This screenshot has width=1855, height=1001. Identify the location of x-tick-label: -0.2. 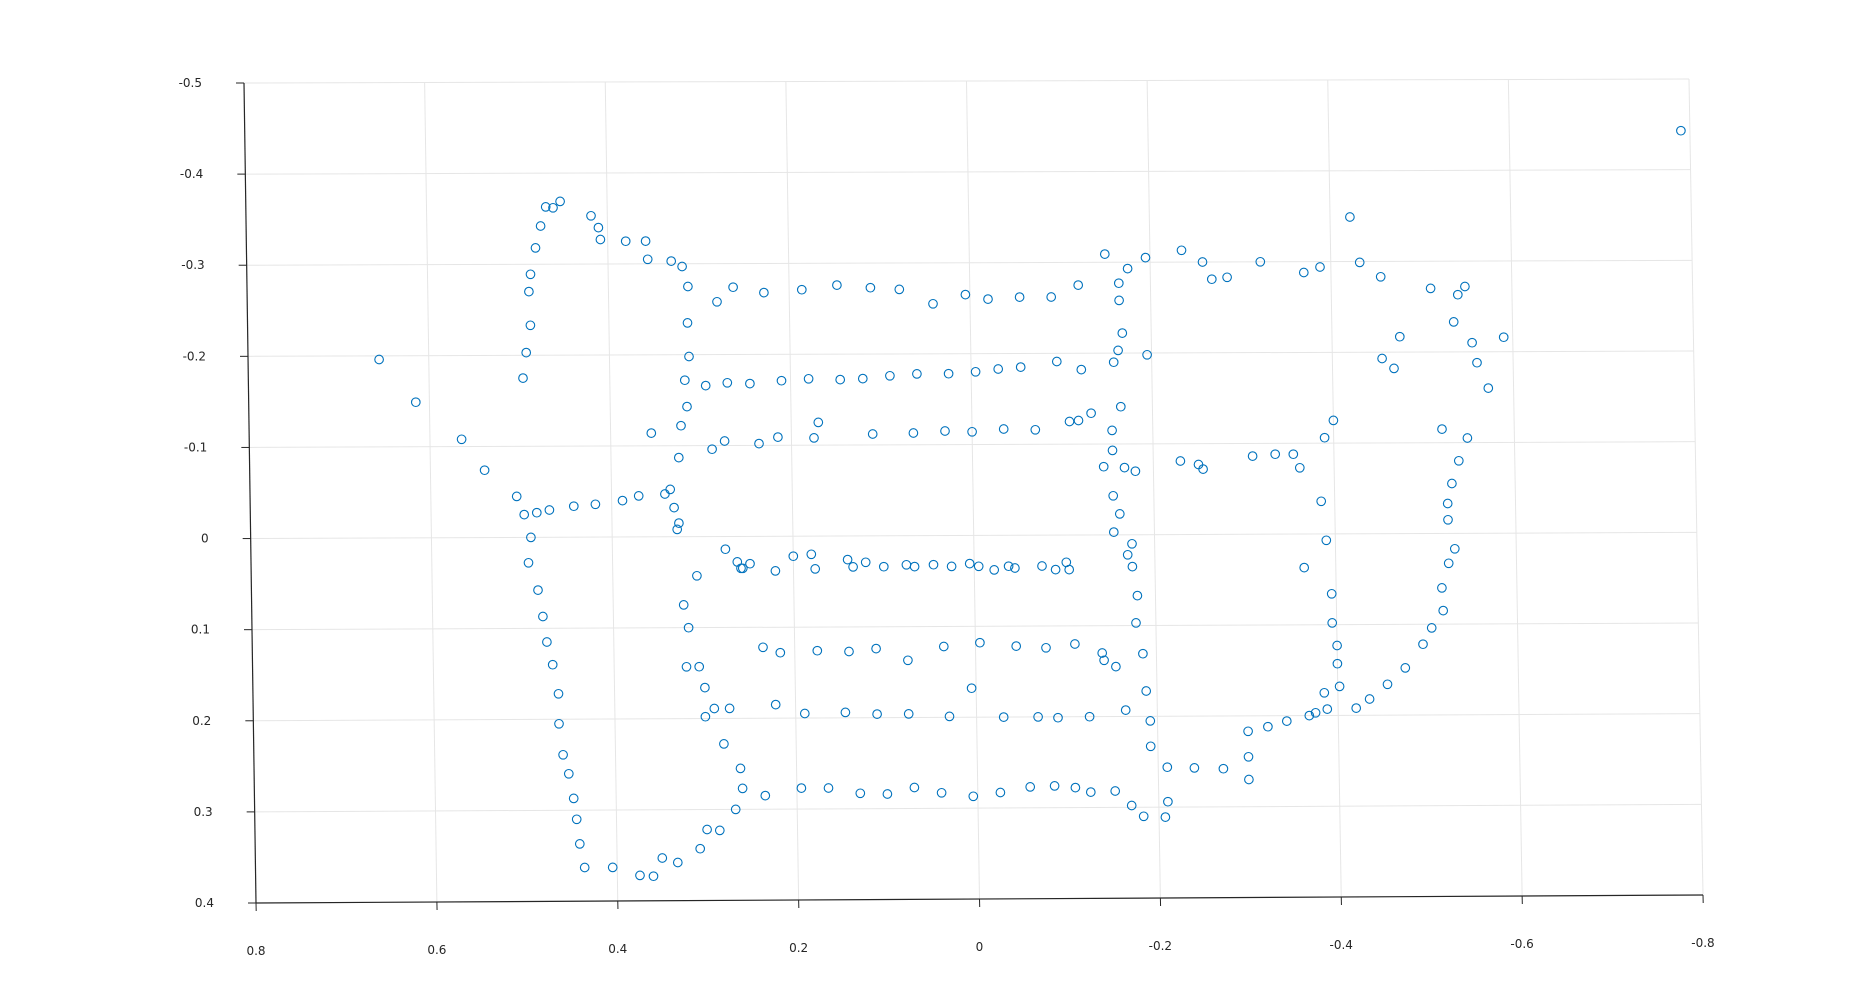
(1160, 946).